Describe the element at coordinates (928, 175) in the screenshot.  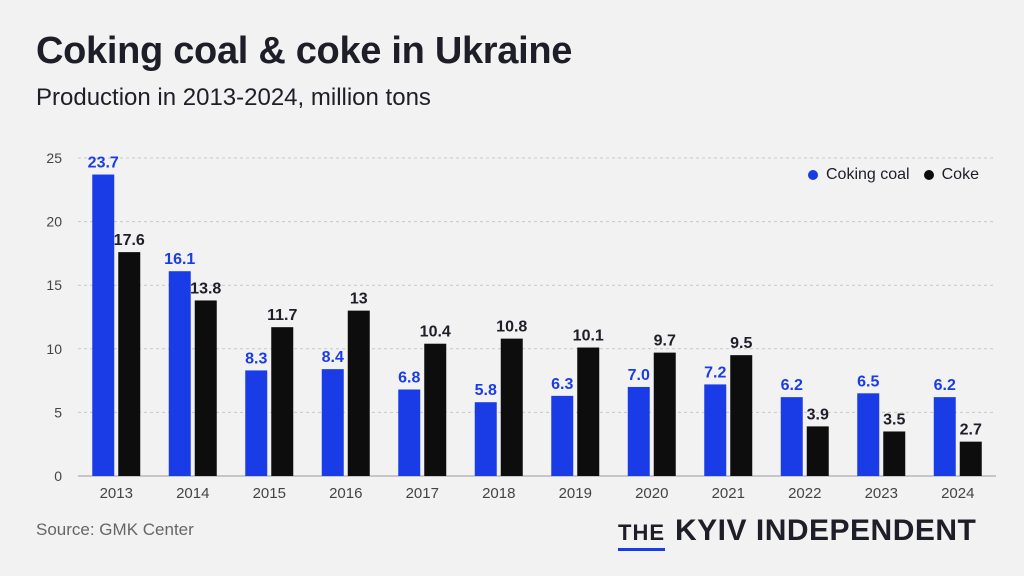
I see `legend-swatch-coke` at that location.